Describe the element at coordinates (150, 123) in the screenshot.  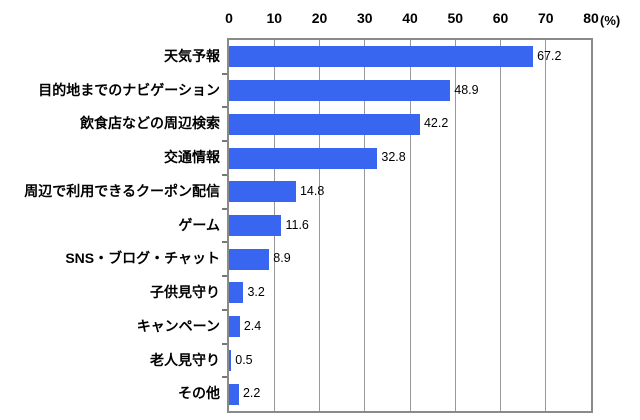
I see `category-label: 飲食店などの周辺検索` at that location.